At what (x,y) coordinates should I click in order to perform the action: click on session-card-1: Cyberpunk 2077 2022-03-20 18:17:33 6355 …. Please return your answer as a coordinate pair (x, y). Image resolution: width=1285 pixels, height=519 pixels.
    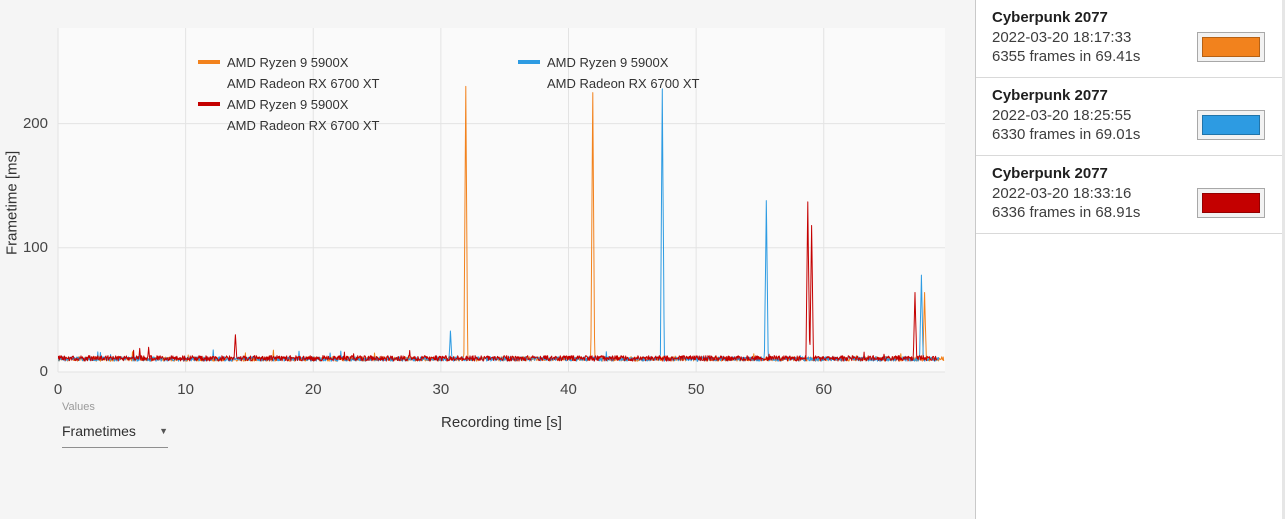
    Looking at the image, I should click on (1129, 38).